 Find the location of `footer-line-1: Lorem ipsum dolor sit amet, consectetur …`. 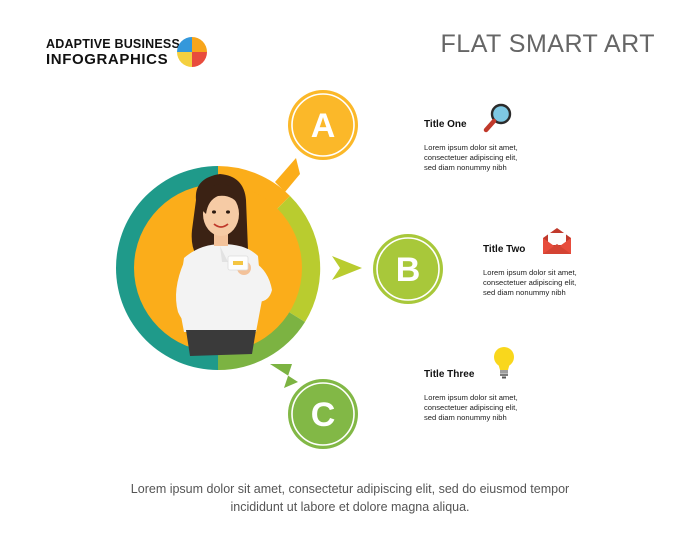

footer-line-1: Lorem ipsum dolor sit amet, consectetur … is located at coordinates (350, 489).